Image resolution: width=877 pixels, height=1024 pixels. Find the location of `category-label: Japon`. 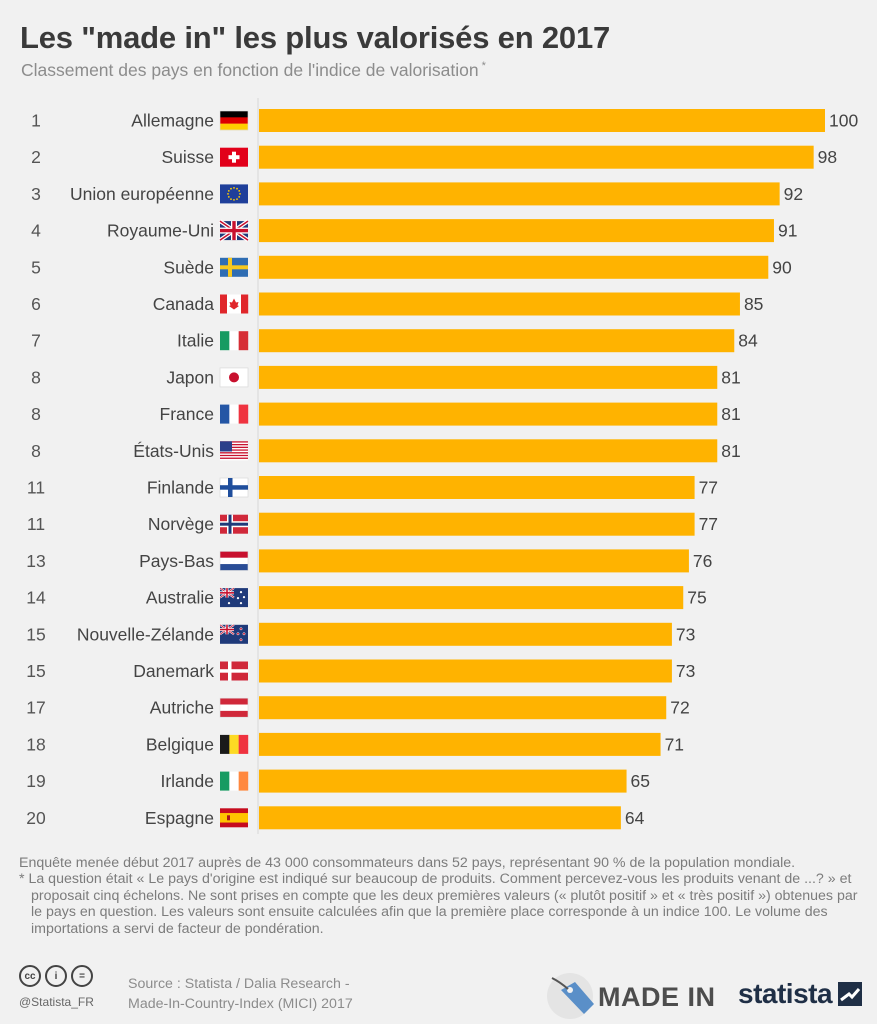

category-label: Japon is located at coordinates (190, 377).